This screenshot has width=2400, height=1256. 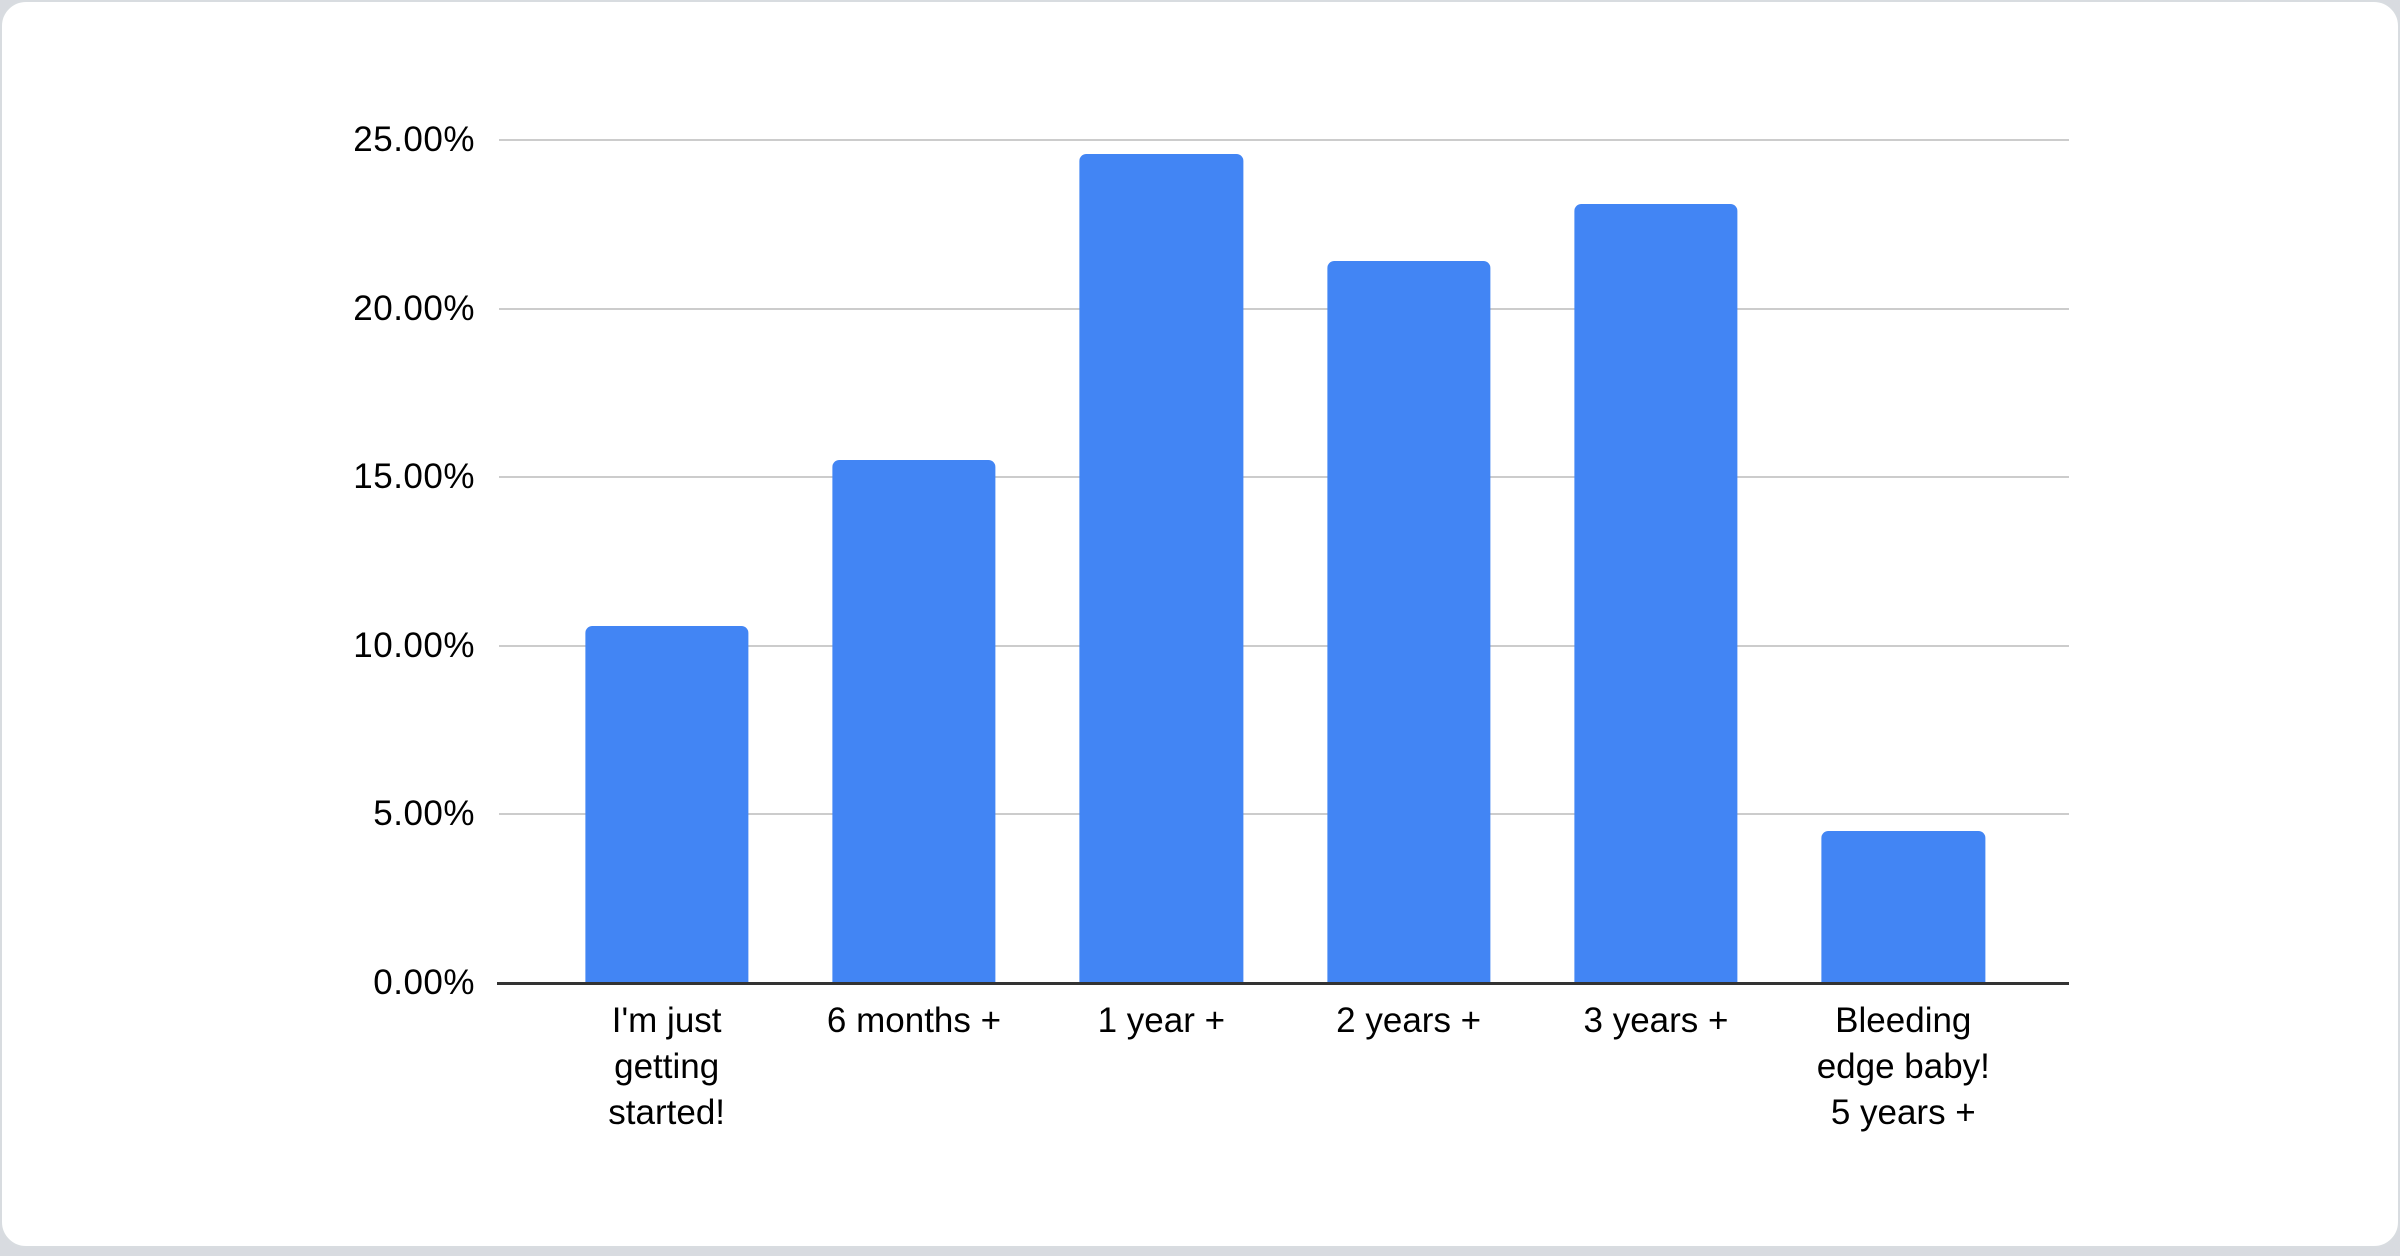 I want to click on x-category-label: Bleeding edge baby! 5 years +, so click(x=1903, y=1067).